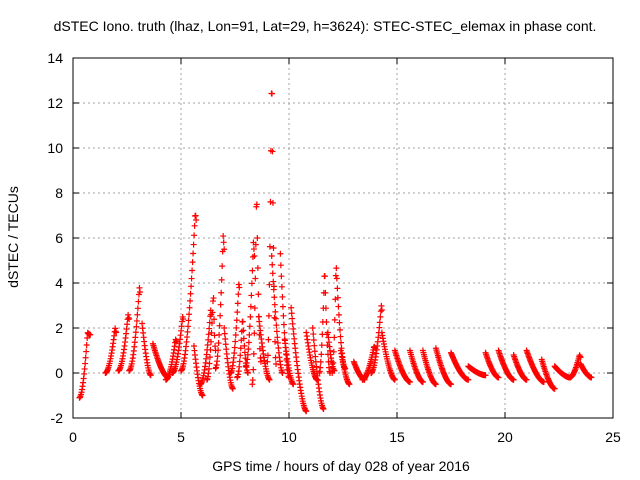  I want to click on x-tick-label: 15, so click(397, 437).